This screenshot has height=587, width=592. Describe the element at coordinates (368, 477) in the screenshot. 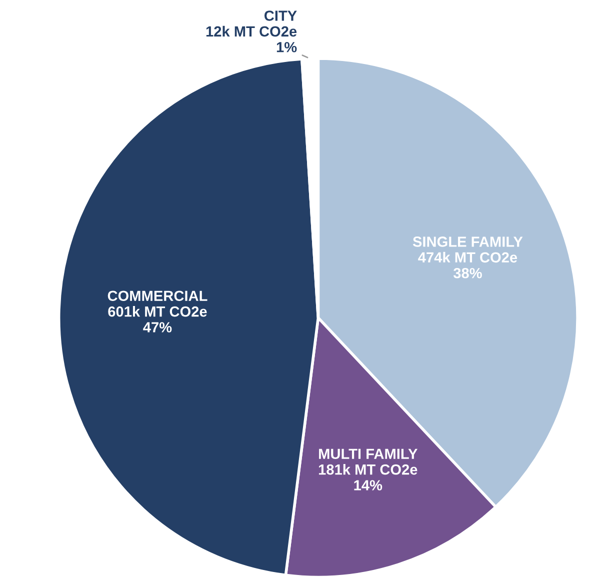

I see `data-label: 181k MT CO2e 14%` at that location.